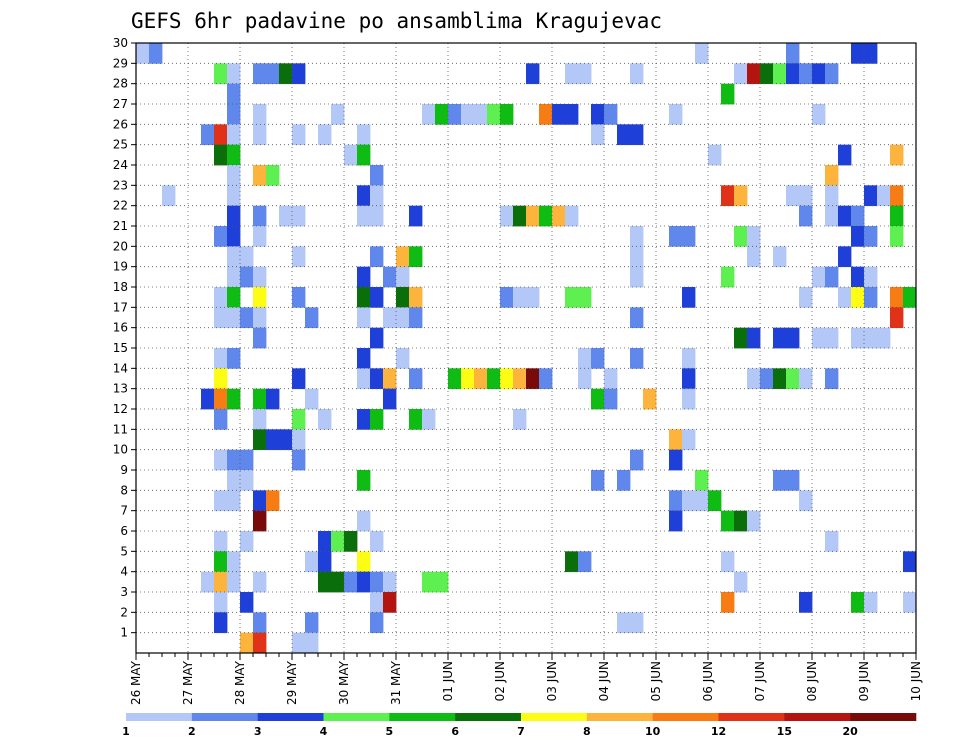 The image size is (960, 742). Describe the element at coordinates (120, 145) in the screenshot. I see `y-tick-label: 25` at that location.